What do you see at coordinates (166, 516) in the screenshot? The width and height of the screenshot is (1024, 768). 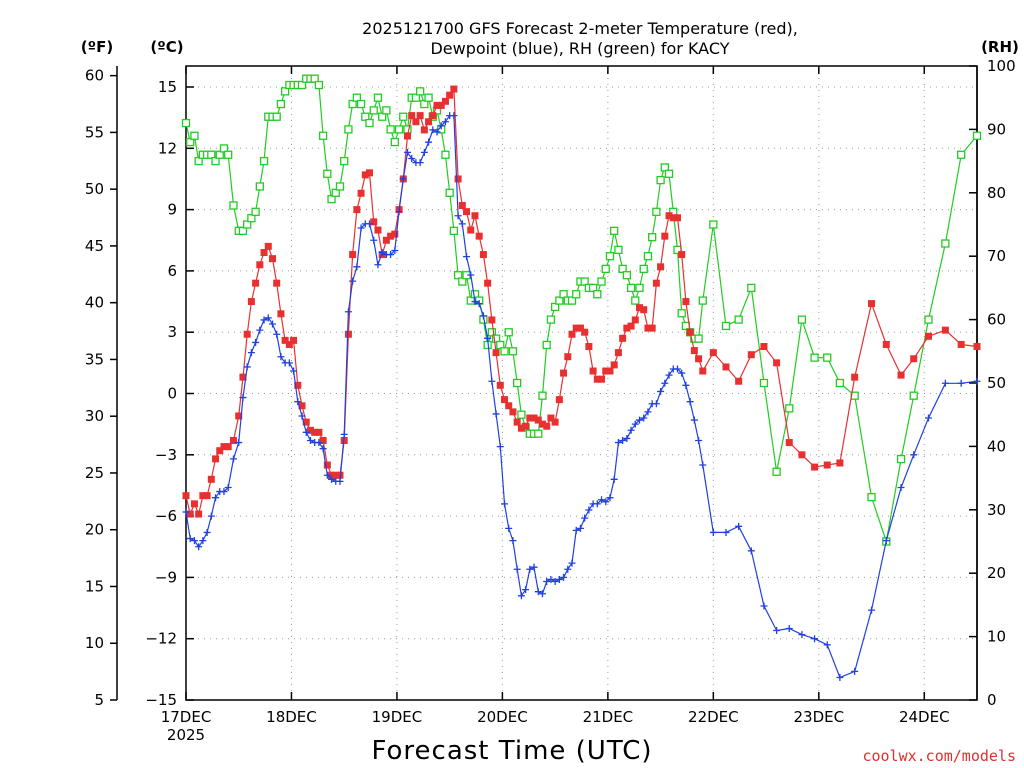 I see `celsius-tick-label: −6` at bounding box center [166, 516].